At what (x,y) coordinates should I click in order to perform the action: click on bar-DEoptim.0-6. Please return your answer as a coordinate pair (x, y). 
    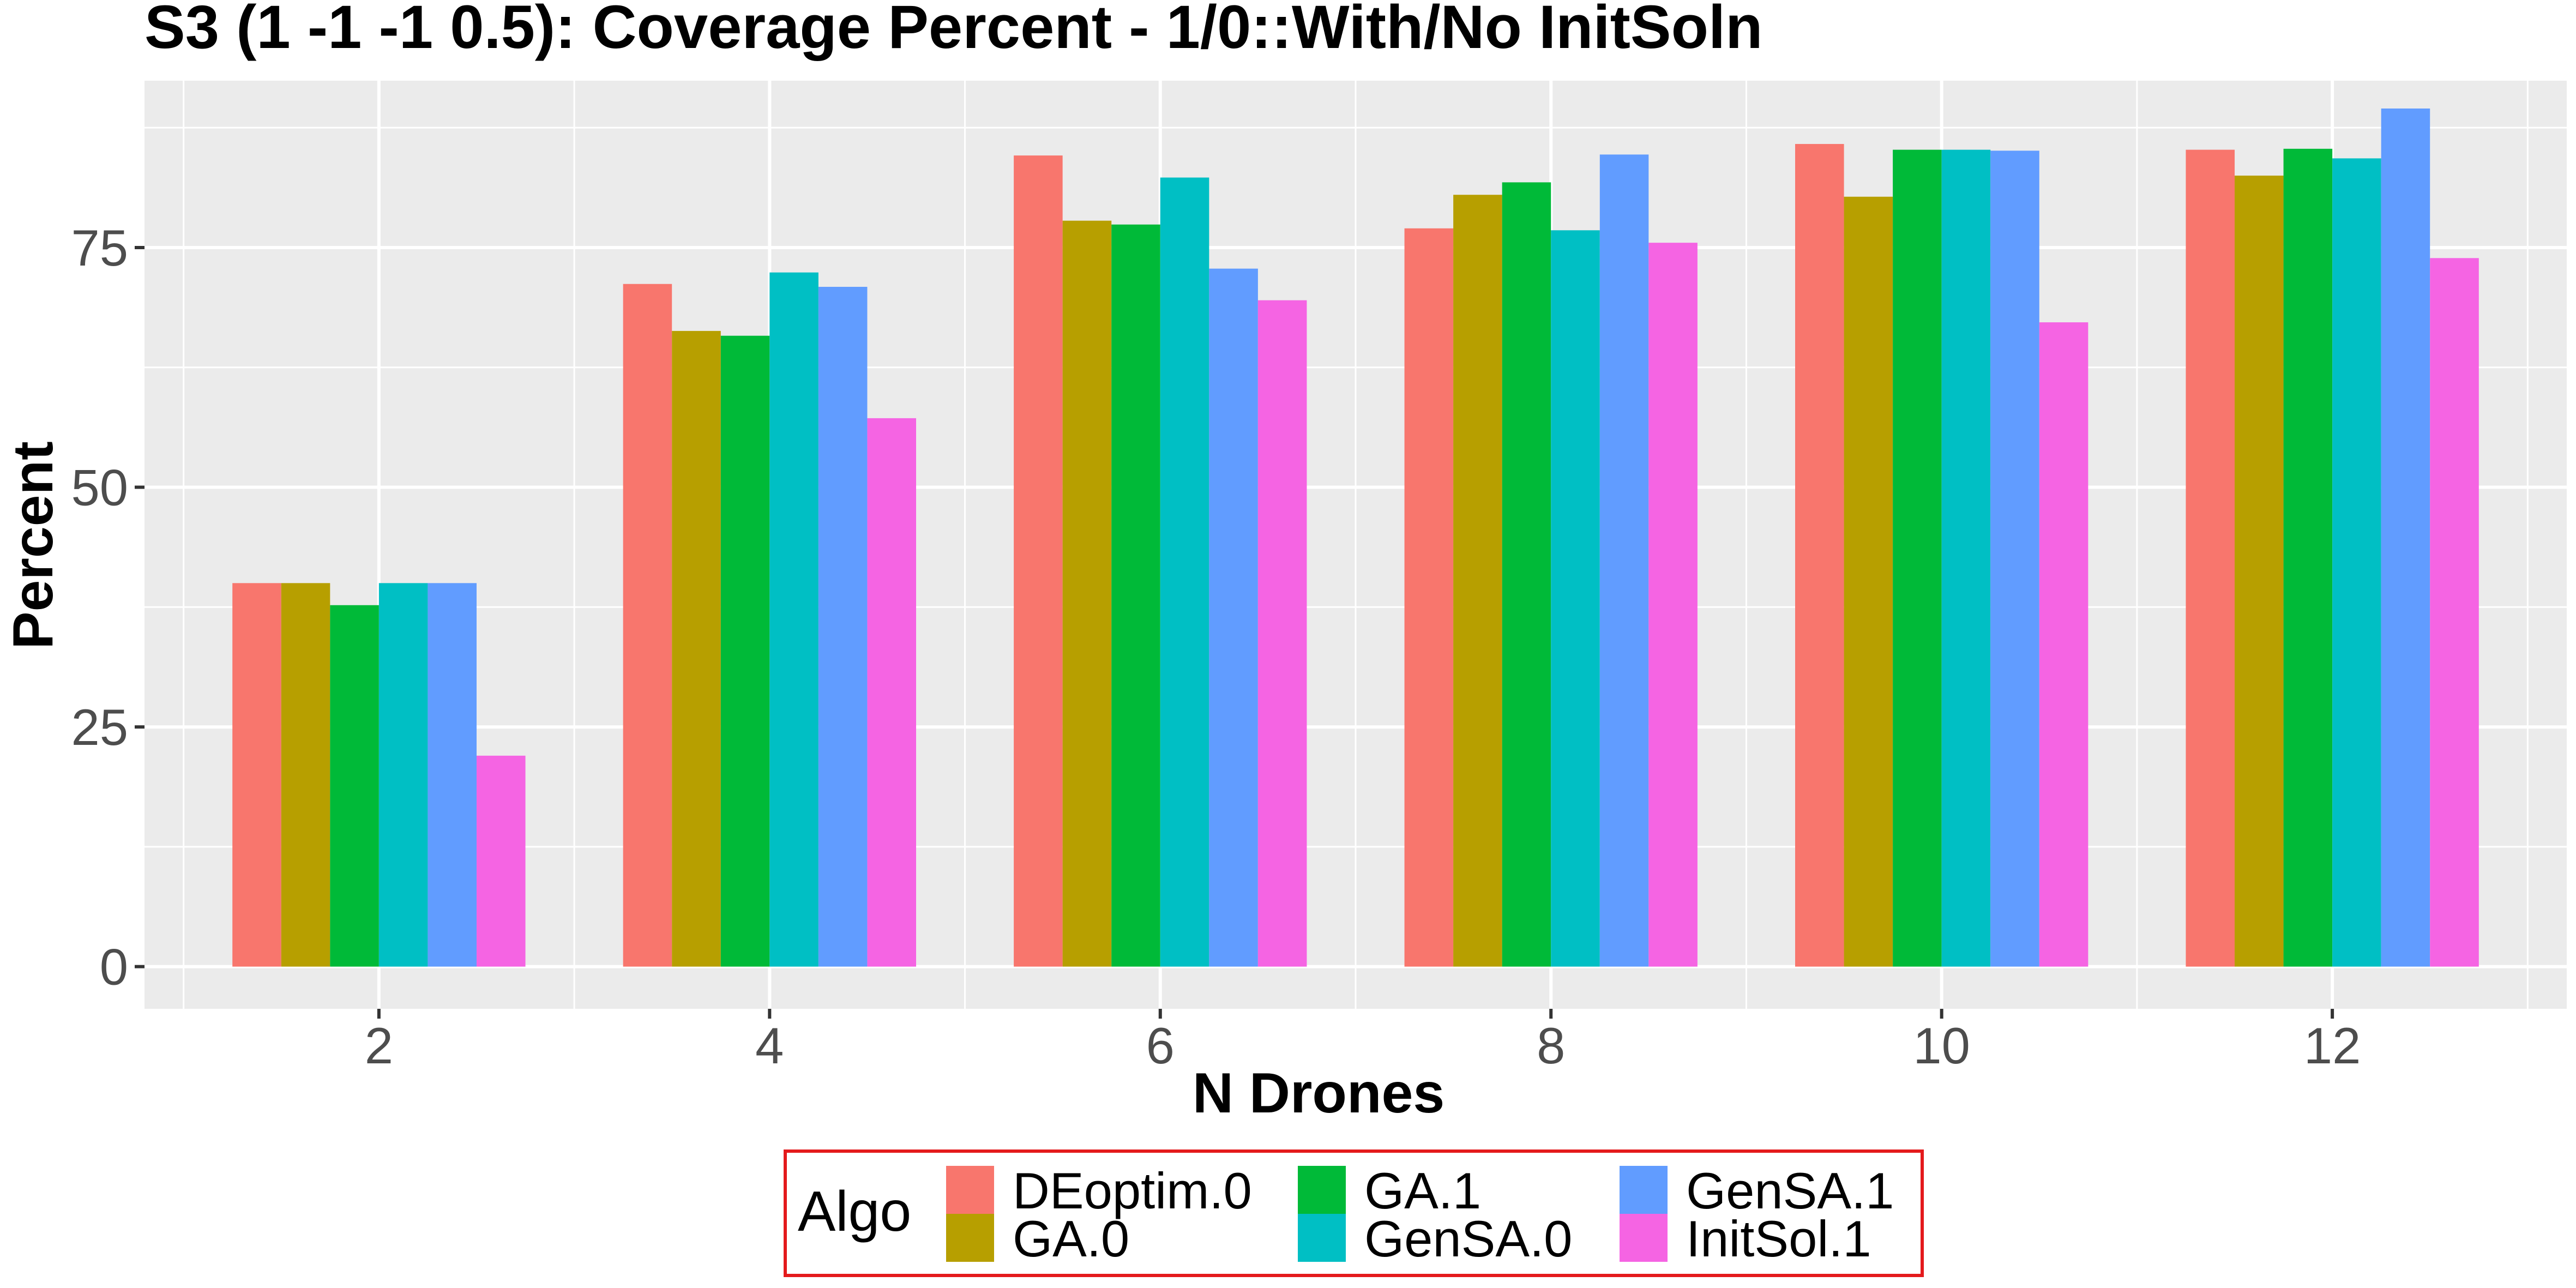
    Looking at the image, I should click on (1038, 561).